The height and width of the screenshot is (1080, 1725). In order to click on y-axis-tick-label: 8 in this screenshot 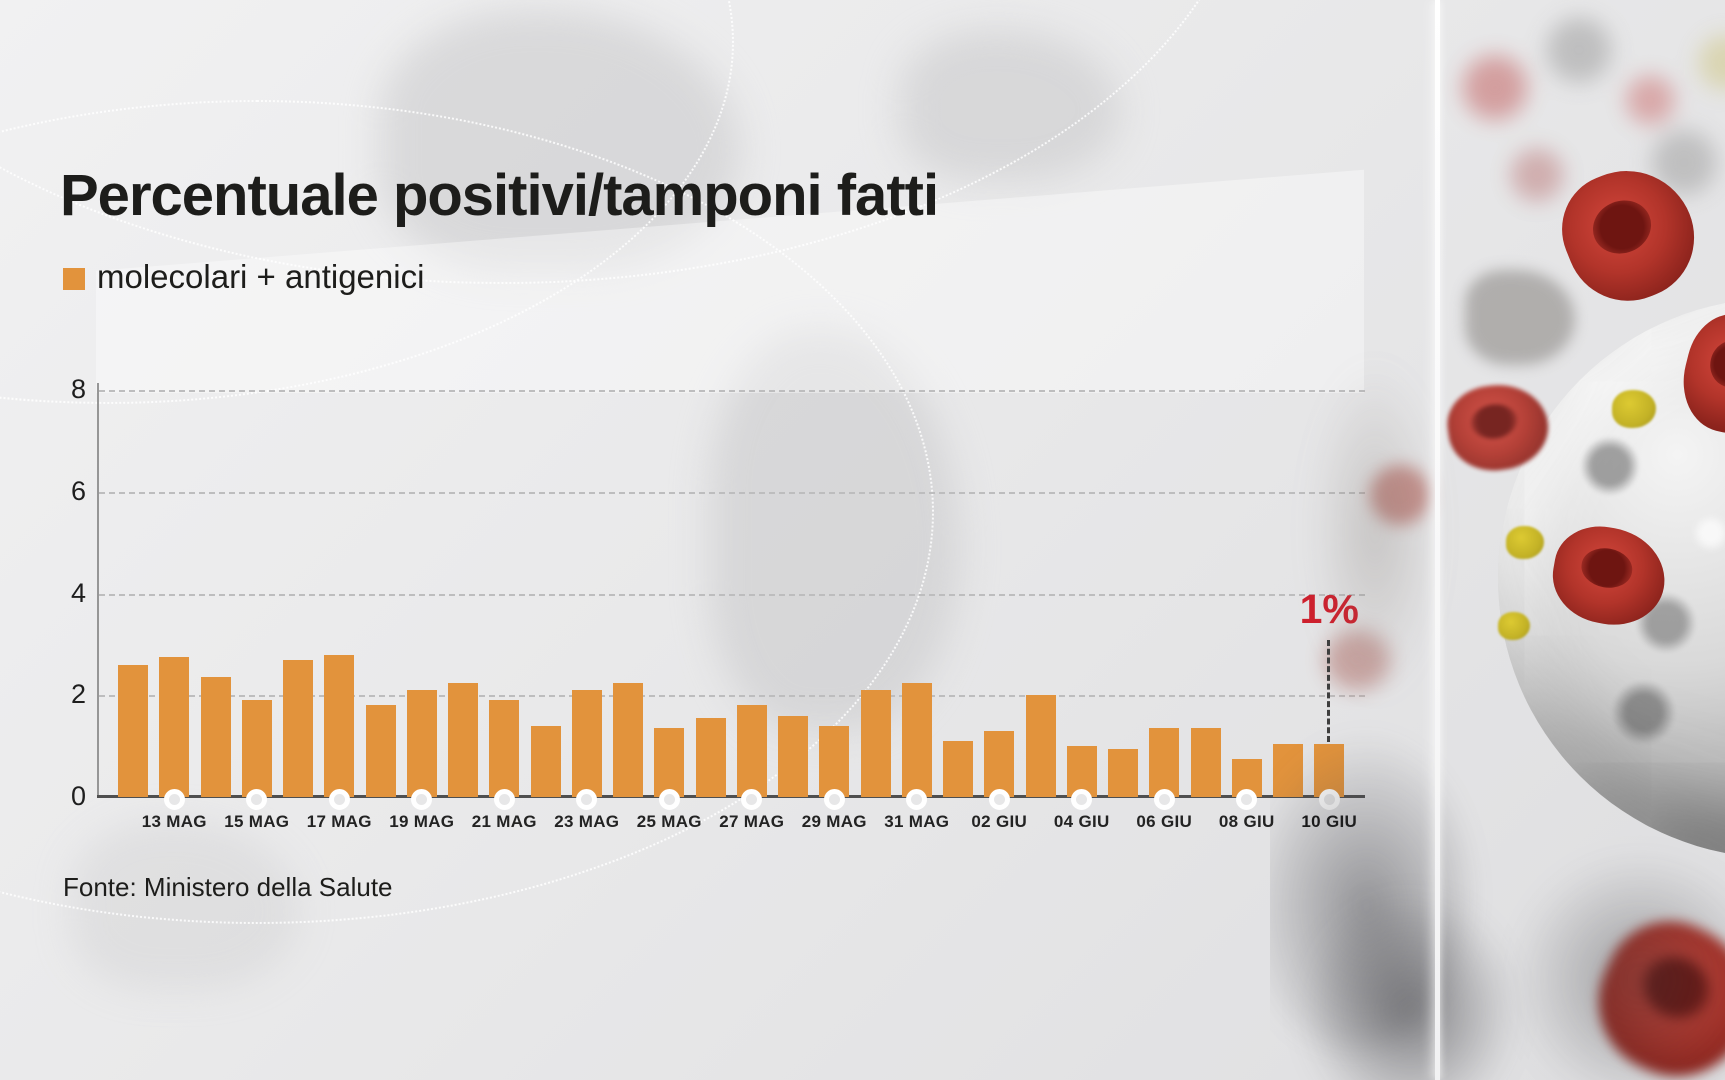, I will do `click(78, 389)`.